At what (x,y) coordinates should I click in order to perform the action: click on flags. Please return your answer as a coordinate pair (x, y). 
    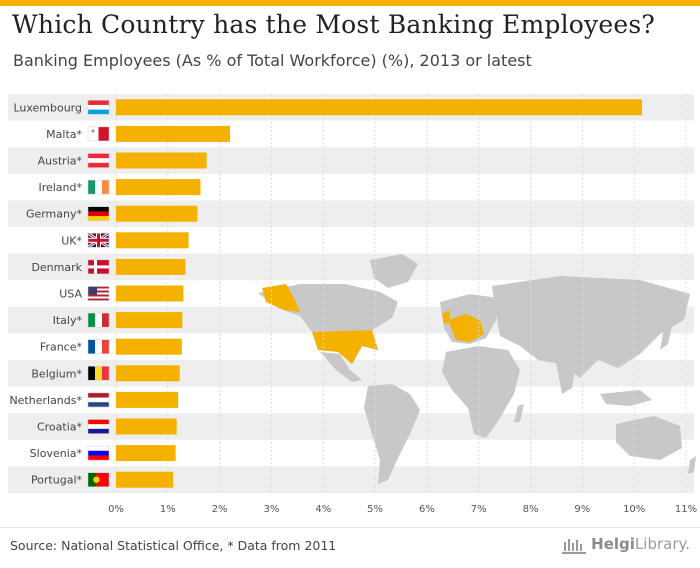
    Looking at the image, I should click on (98, 293).